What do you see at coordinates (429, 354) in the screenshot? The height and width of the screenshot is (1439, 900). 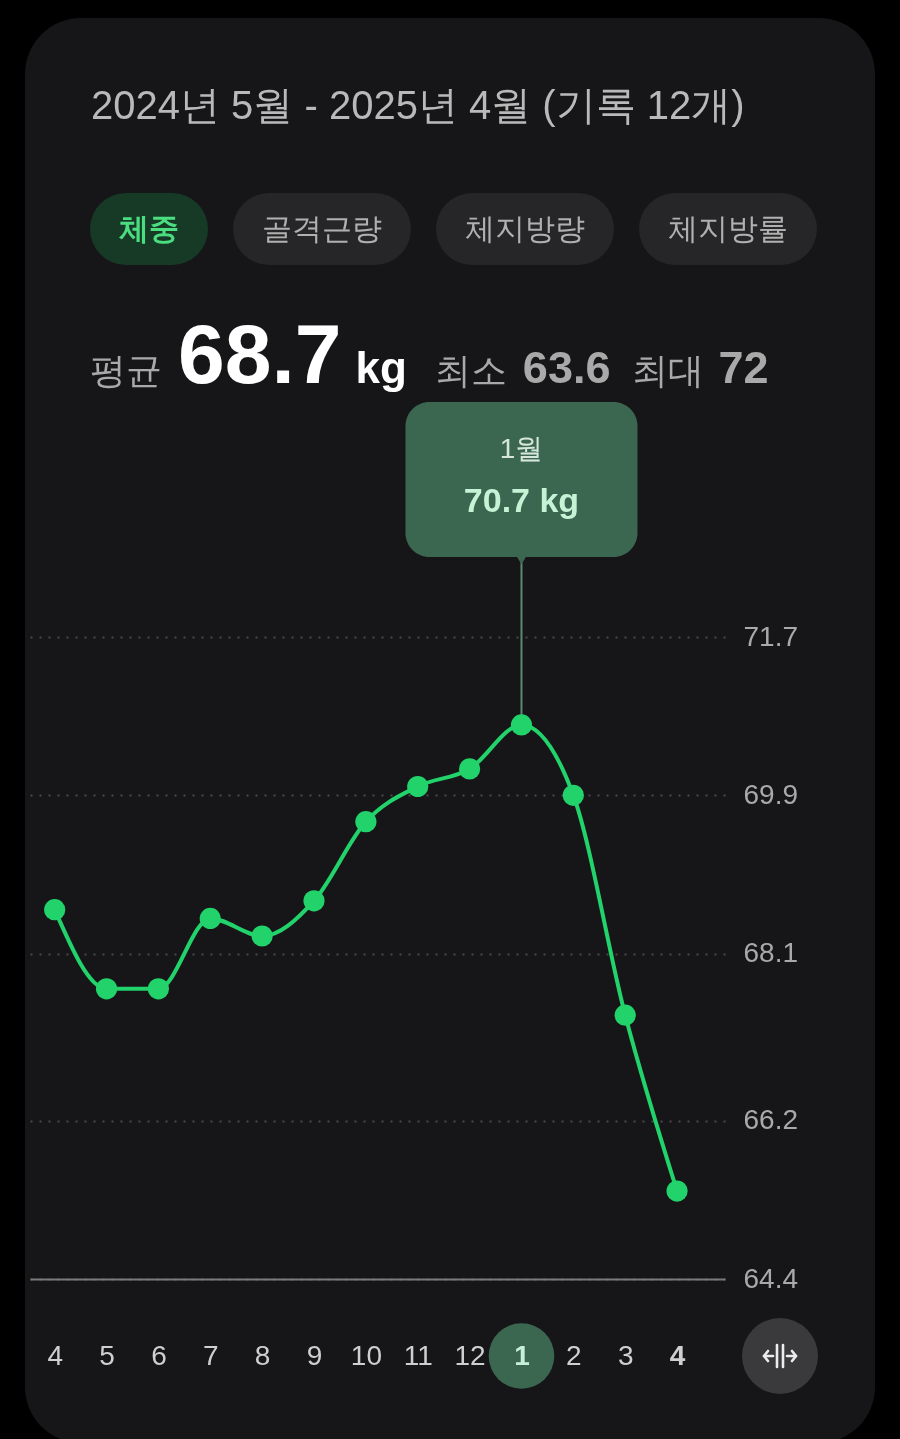 I see `chart-subtitle: 평균 68.7 kg 최소 63.6 최대 72` at bounding box center [429, 354].